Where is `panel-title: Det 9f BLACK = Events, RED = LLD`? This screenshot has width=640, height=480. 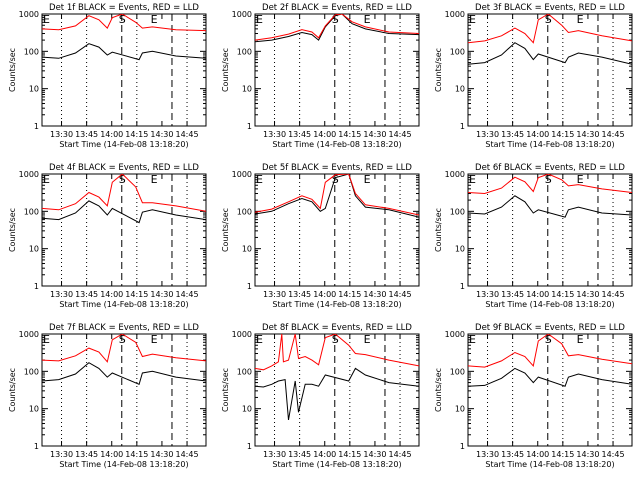 panel-title: Det 9f BLACK = Events, RED = LLD is located at coordinates (550, 328).